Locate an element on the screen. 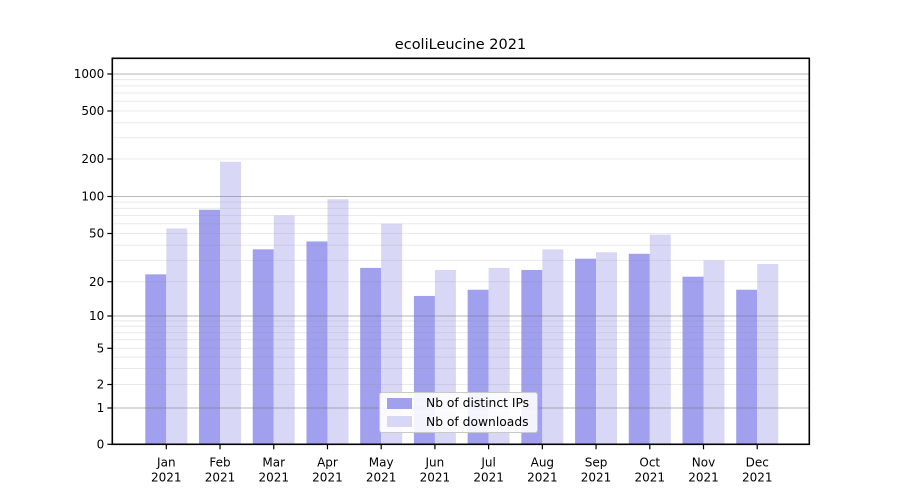 This screenshot has width=900, height=500. bar-may-downloads is located at coordinates (392, 334).